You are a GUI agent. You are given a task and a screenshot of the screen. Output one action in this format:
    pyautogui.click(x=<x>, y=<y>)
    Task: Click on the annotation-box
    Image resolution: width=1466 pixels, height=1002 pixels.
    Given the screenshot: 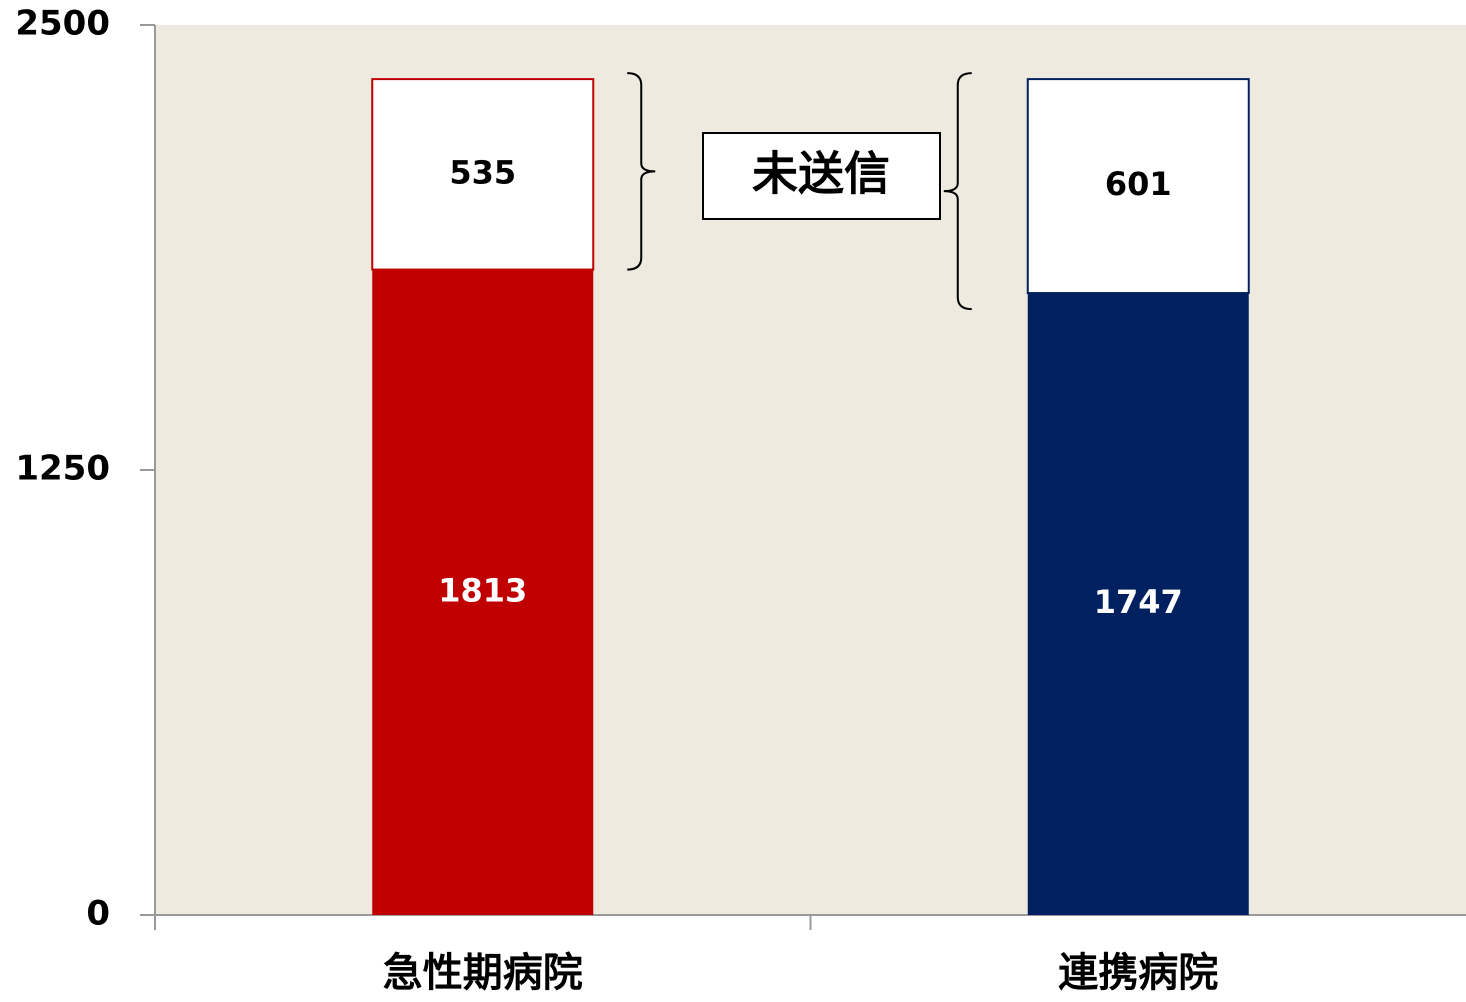 What is the action you would take?
    pyautogui.click(x=821, y=176)
    